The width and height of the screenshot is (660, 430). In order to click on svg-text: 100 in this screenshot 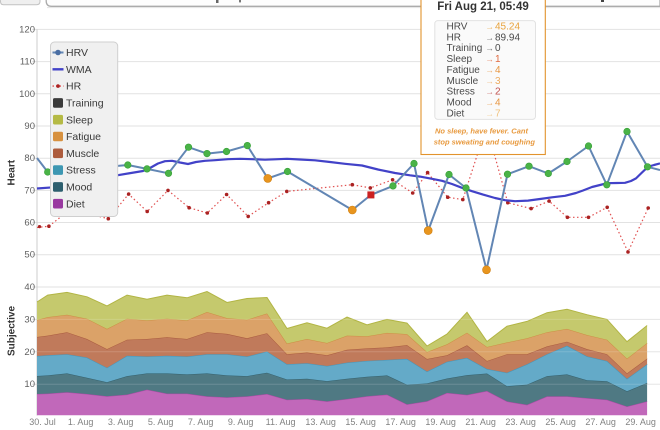, I will do `click(27, 94)`.